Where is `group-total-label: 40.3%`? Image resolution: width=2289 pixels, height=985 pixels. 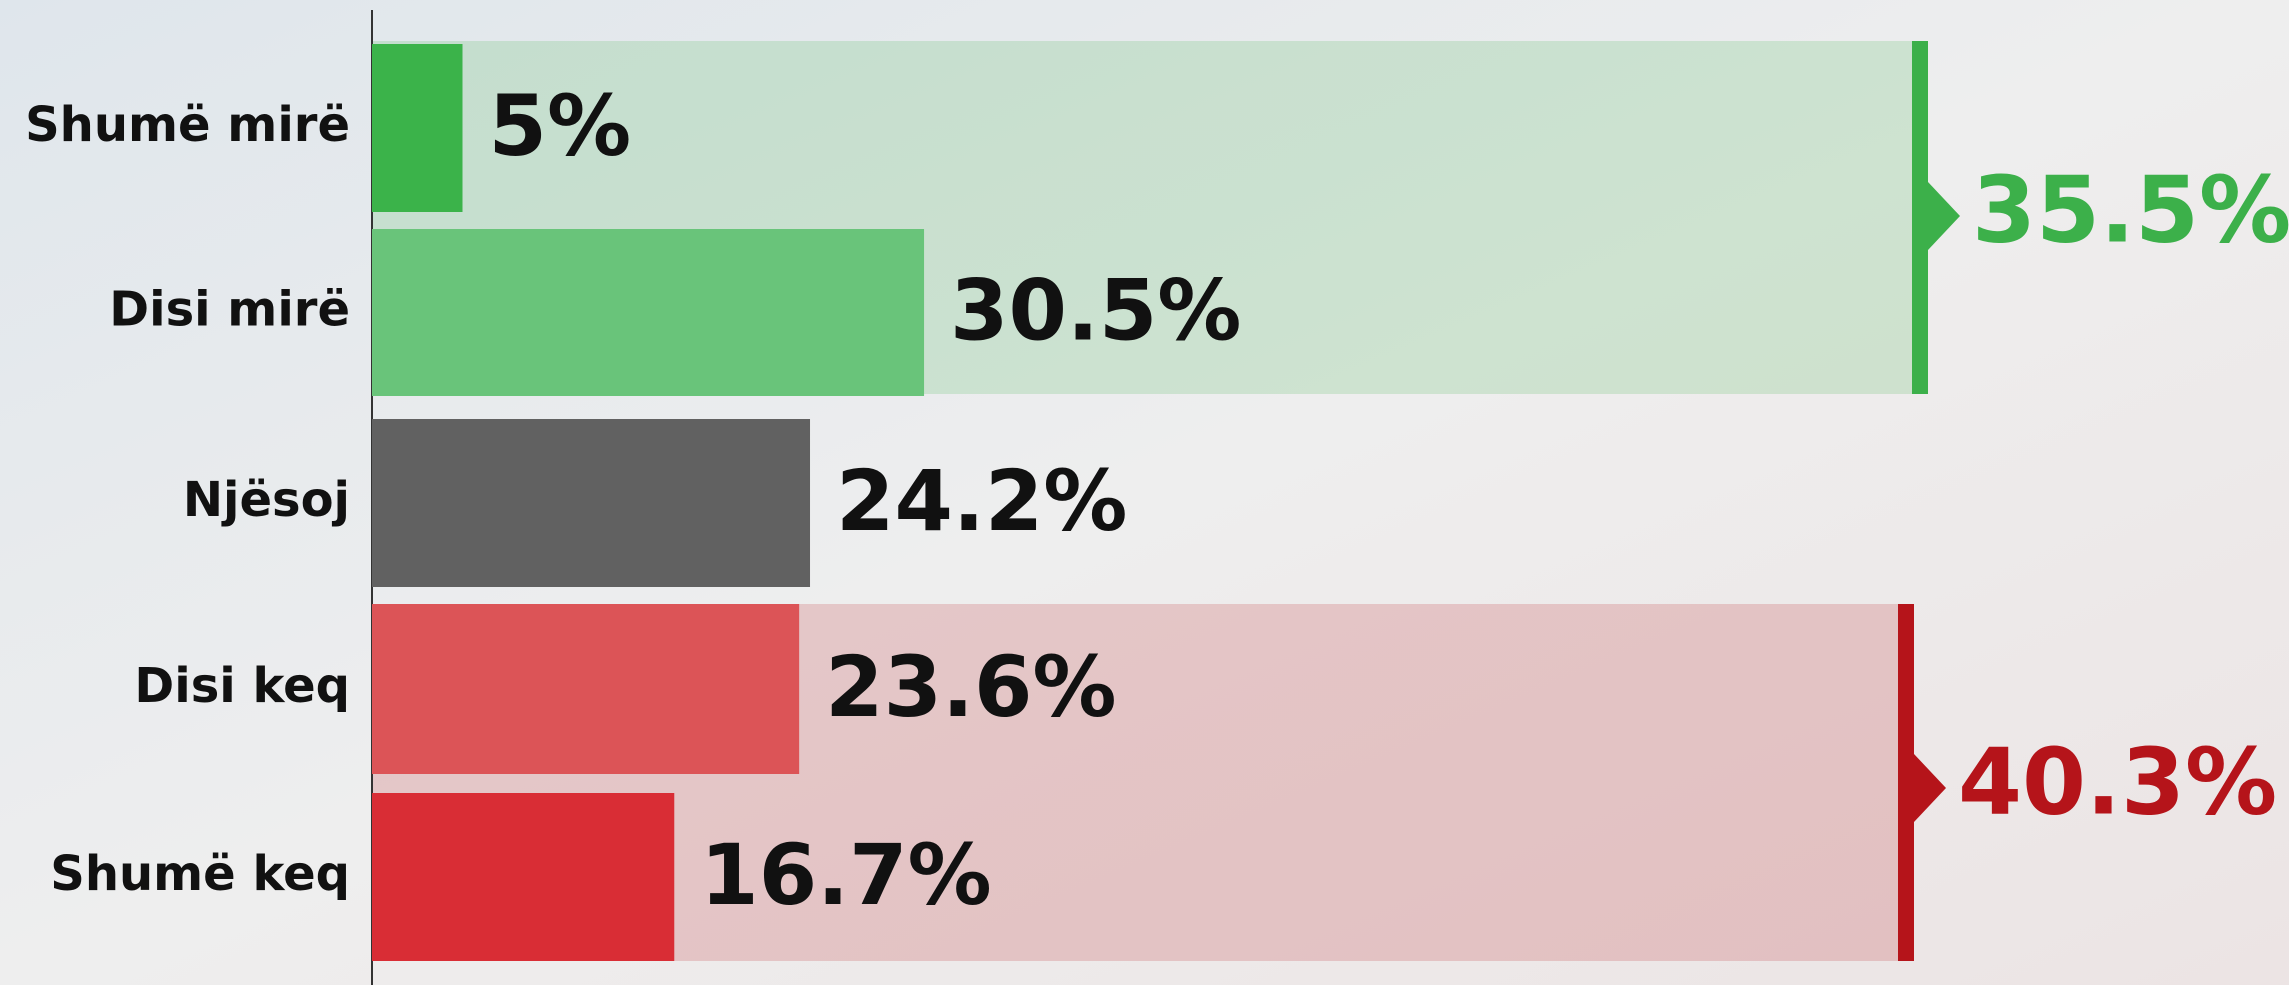 group-total-label: 40.3% is located at coordinates (2117, 781).